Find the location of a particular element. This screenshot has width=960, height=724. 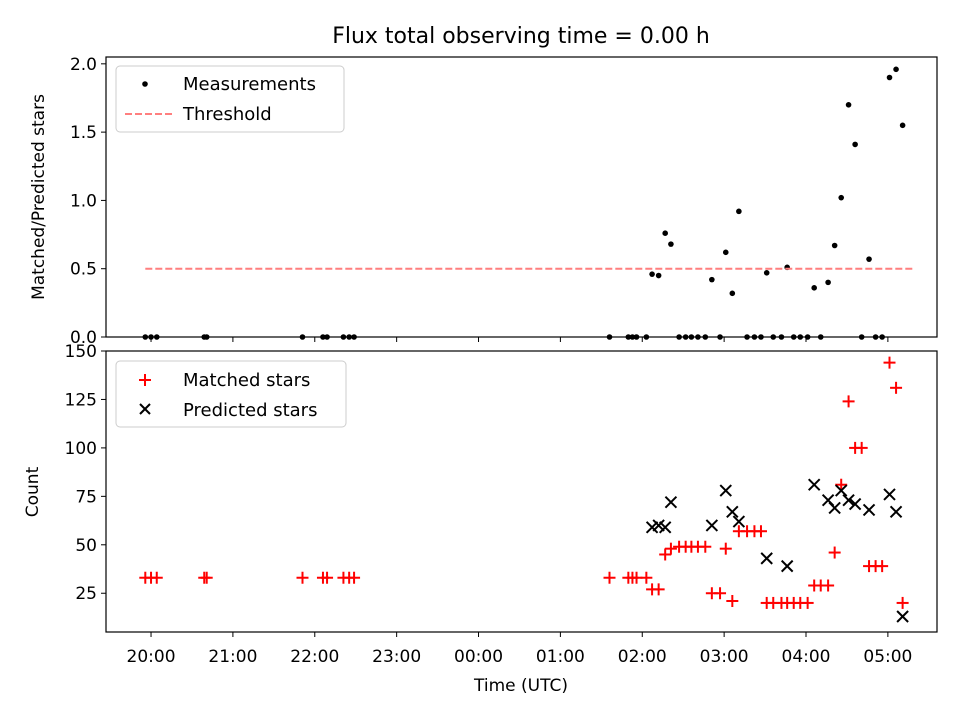

count-y-tick-label: 25 is located at coordinates (86, 594).